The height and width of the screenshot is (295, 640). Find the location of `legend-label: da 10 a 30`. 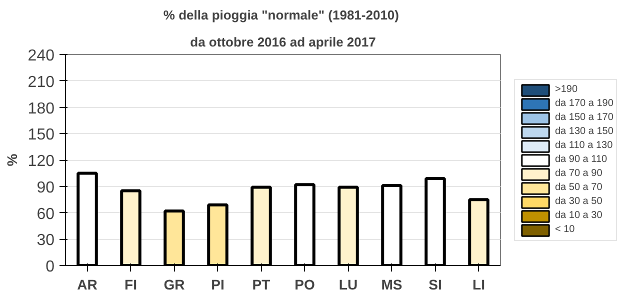

legend-label: da 10 a 30 is located at coordinates (578, 215).